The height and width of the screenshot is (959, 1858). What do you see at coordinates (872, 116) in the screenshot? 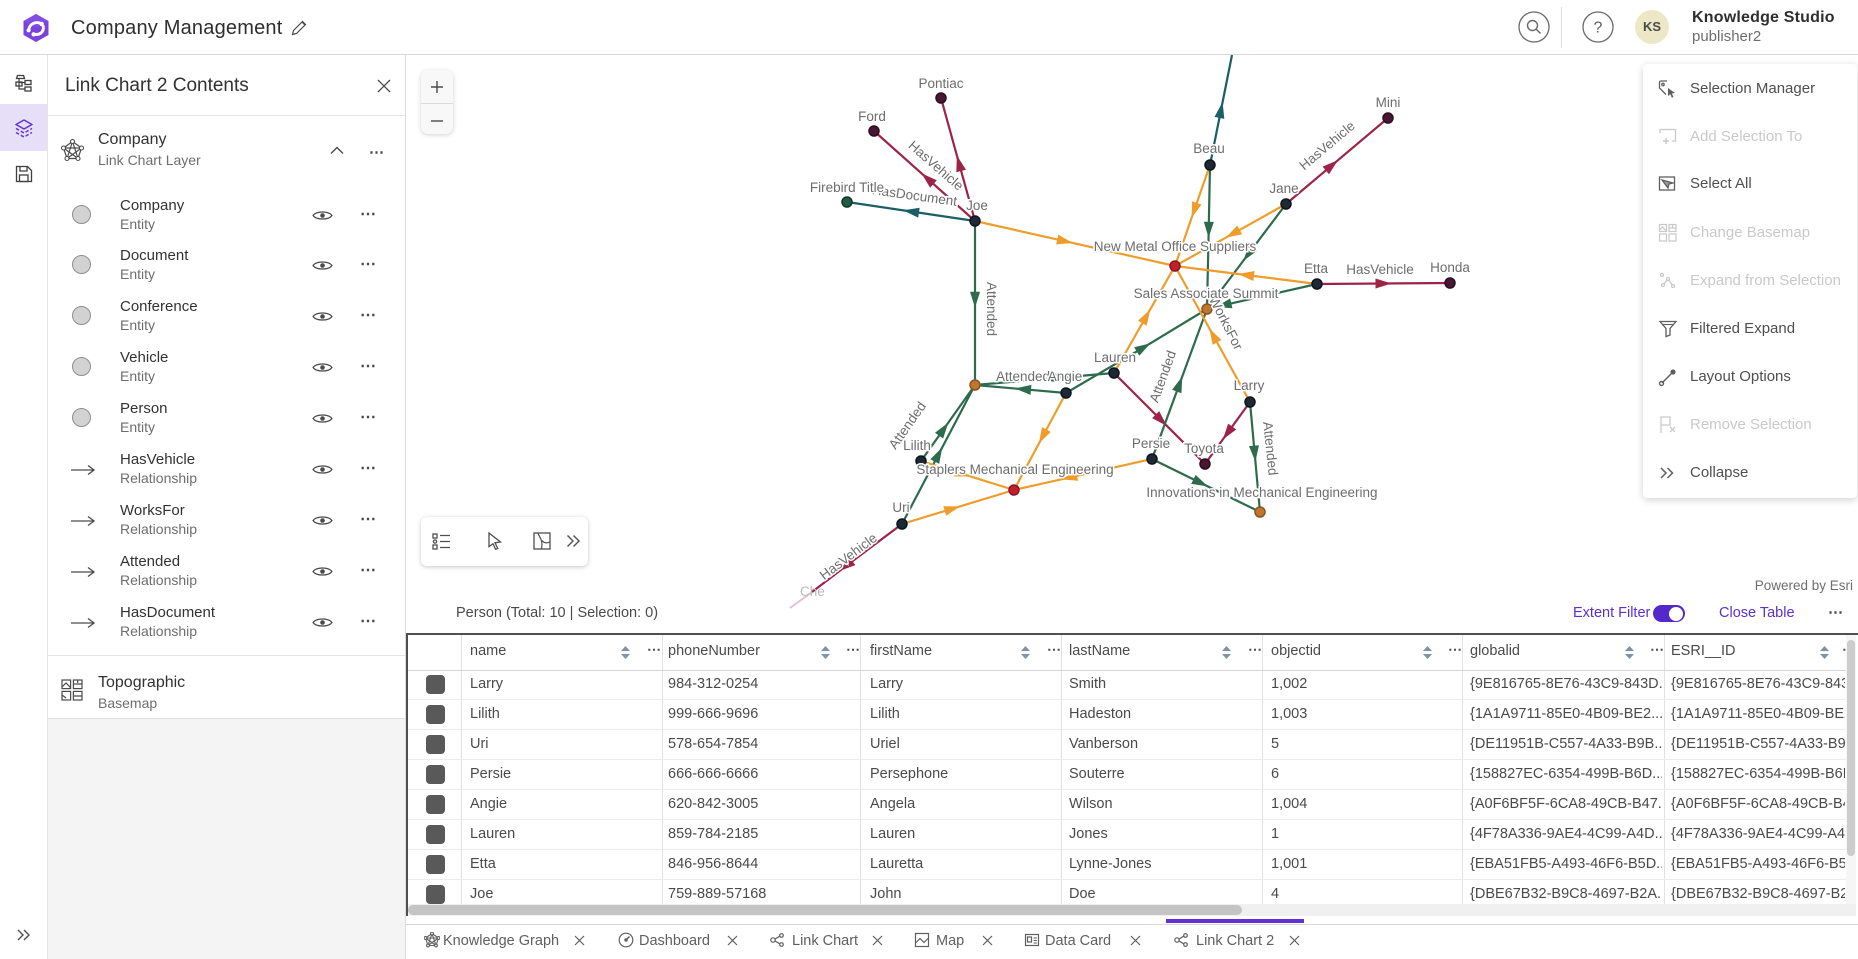
I see `svg-text: Ford` at bounding box center [872, 116].